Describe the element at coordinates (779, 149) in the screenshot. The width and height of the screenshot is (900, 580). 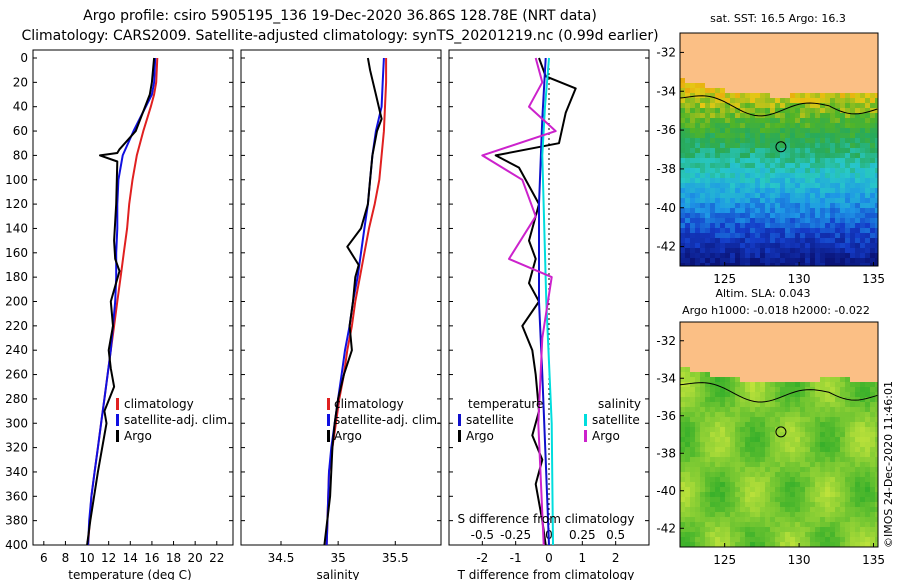
I see `sst-map-frame` at that location.